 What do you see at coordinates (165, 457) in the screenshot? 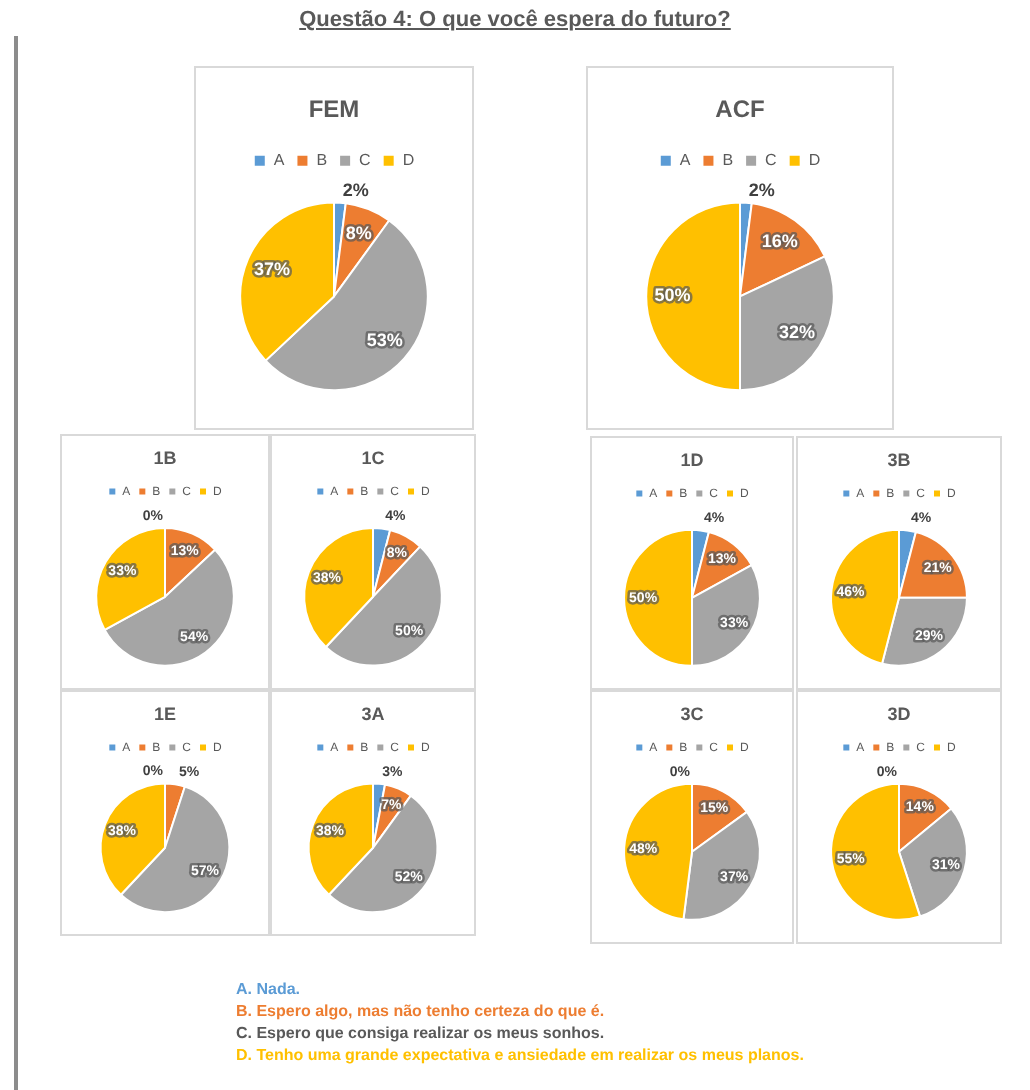
I see `chart-title: 1B` at bounding box center [165, 457].